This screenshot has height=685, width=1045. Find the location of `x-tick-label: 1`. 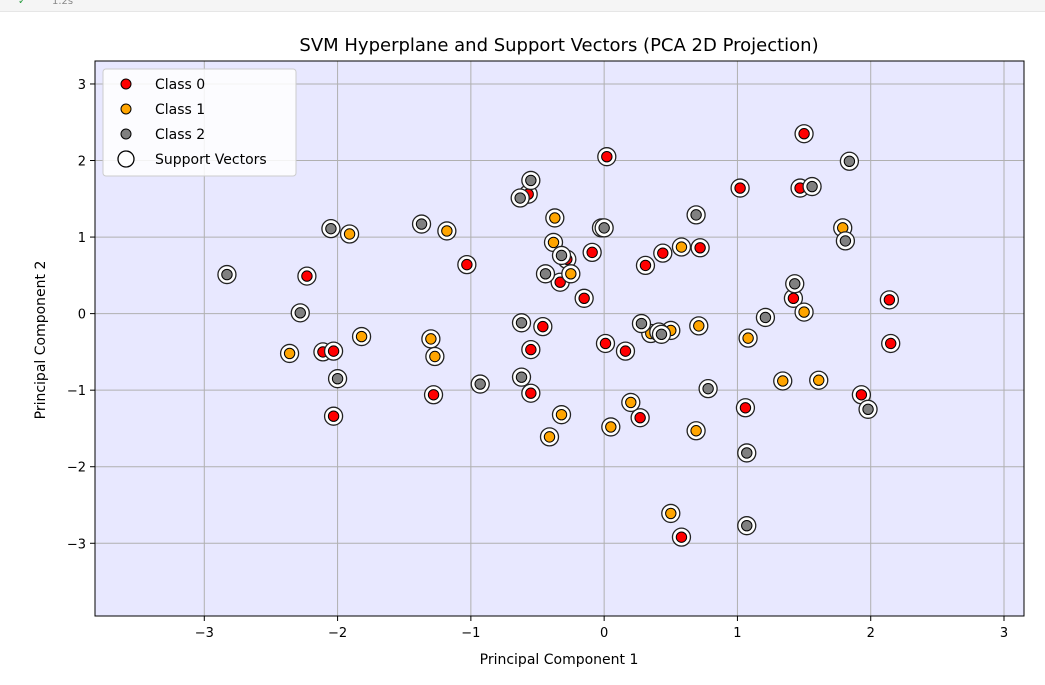

x-tick-label: 1 is located at coordinates (737, 633).